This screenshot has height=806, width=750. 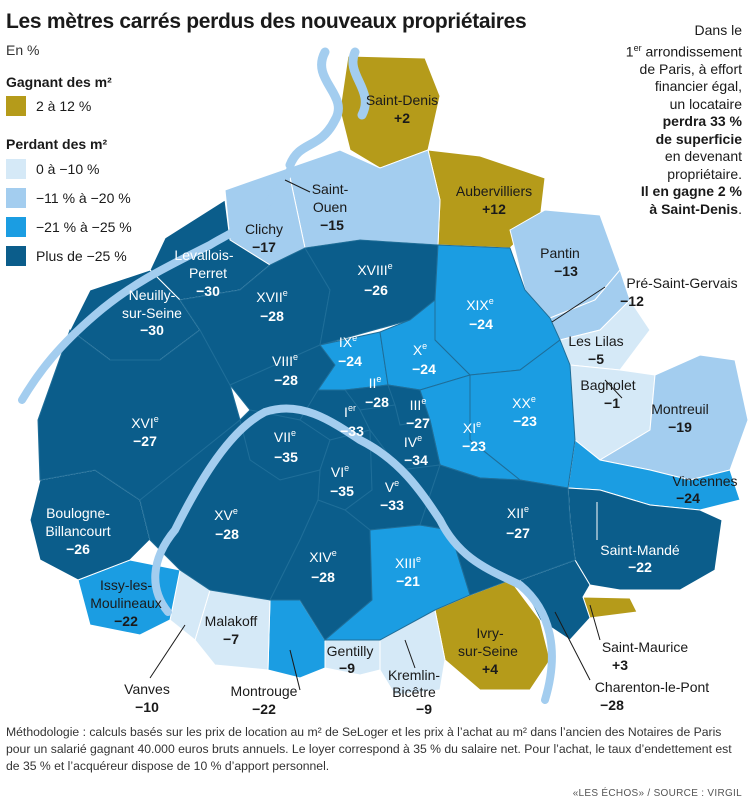 I want to click on legend-item-loss-4: Plus de −25 %, so click(x=66, y=256).